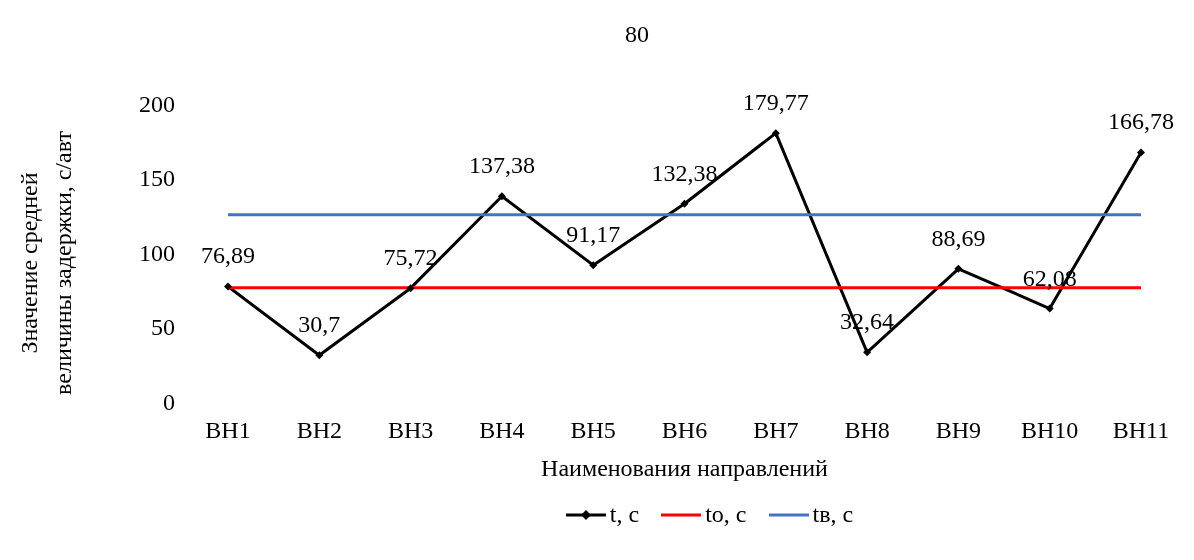 The width and height of the screenshot is (1194, 560). I want to click on x-tick-label: ВН5, so click(593, 430).